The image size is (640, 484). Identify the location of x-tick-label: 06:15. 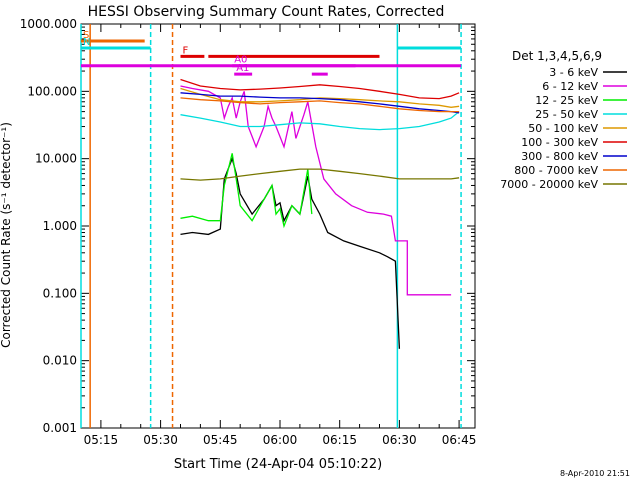
(339, 440).